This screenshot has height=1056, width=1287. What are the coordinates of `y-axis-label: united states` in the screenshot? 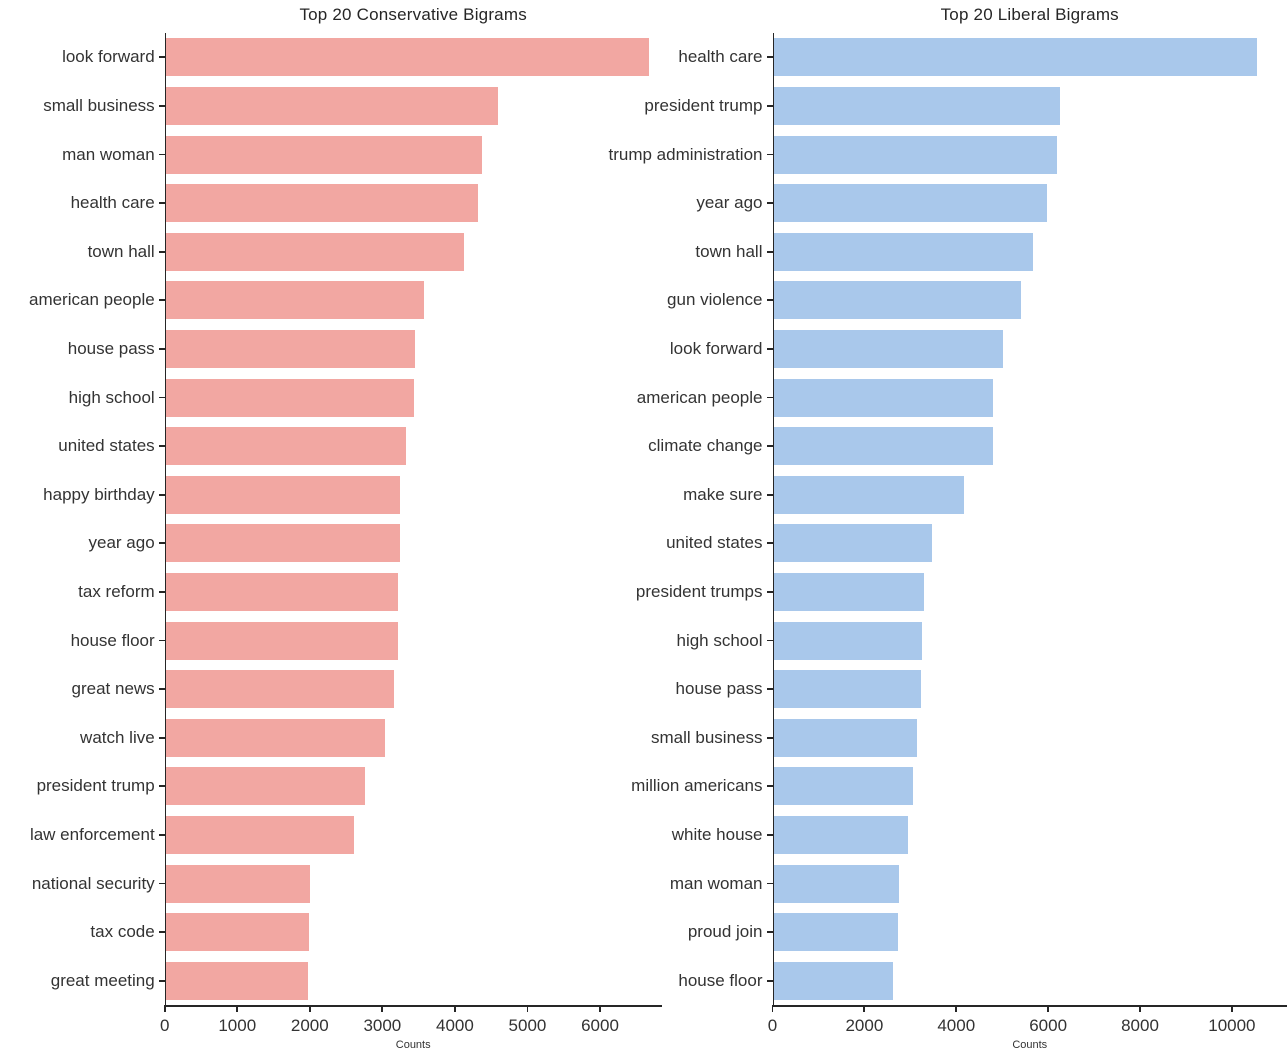 It's located at (714, 543).